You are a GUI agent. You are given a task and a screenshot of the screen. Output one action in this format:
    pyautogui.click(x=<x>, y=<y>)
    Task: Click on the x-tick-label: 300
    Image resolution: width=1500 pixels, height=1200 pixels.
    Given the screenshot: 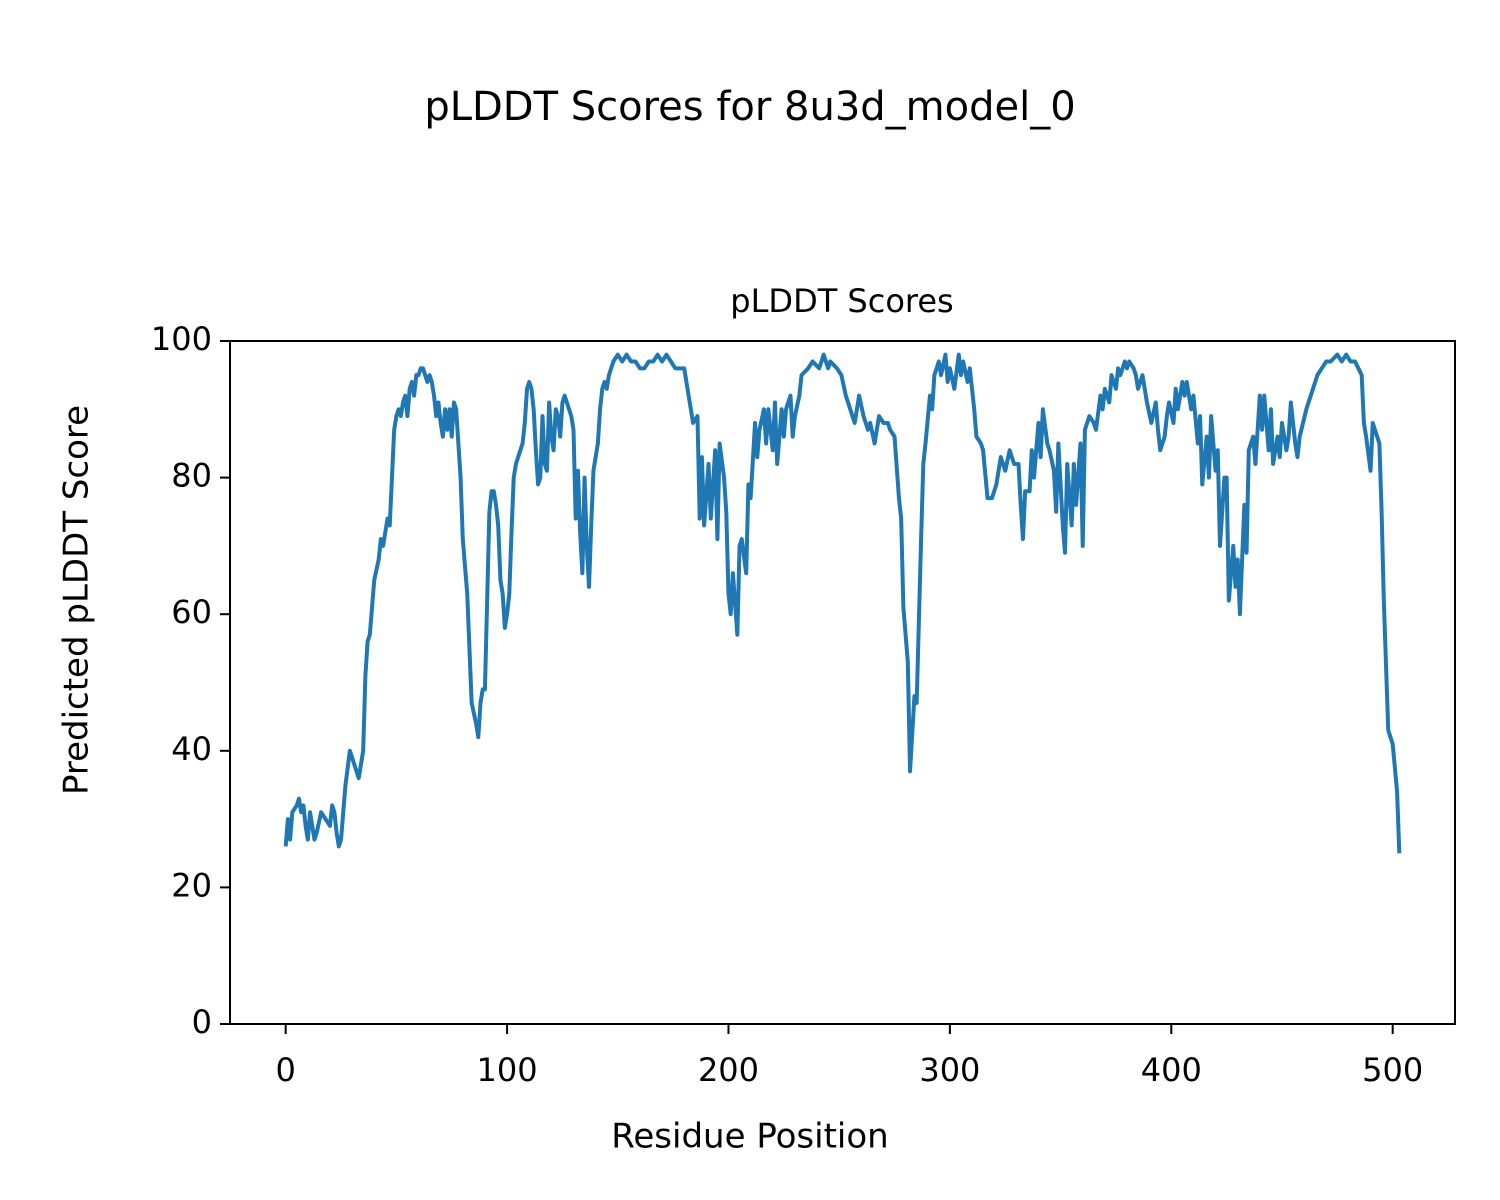 What is the action you would take?
    pyautogui.click(x=949, y=1070)
    